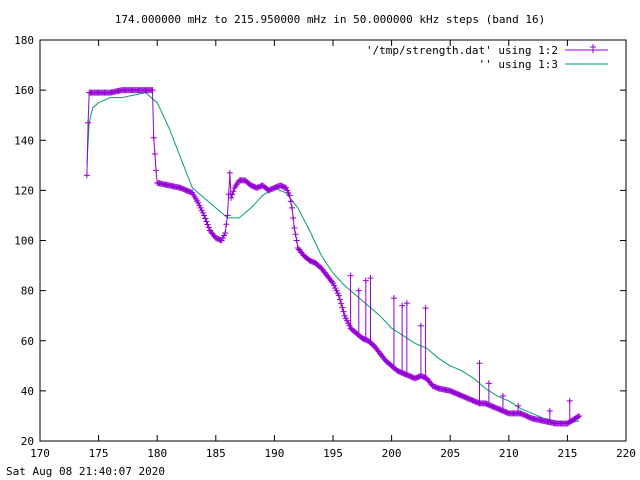  I want to click on y-tick-label: 180, so click(24, 40).